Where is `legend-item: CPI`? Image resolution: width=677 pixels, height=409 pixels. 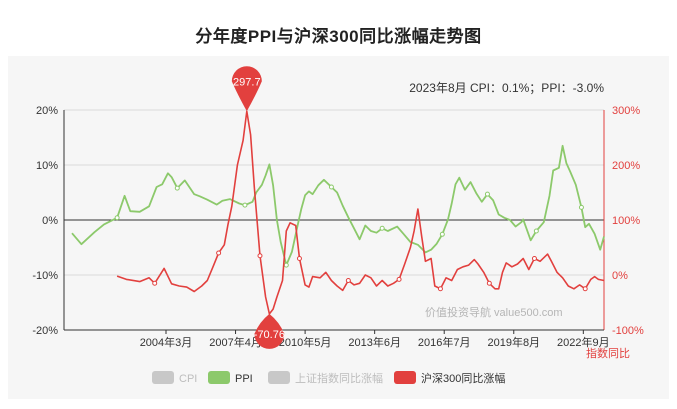 legend-item: CPI is located at coordinates (174, 378).